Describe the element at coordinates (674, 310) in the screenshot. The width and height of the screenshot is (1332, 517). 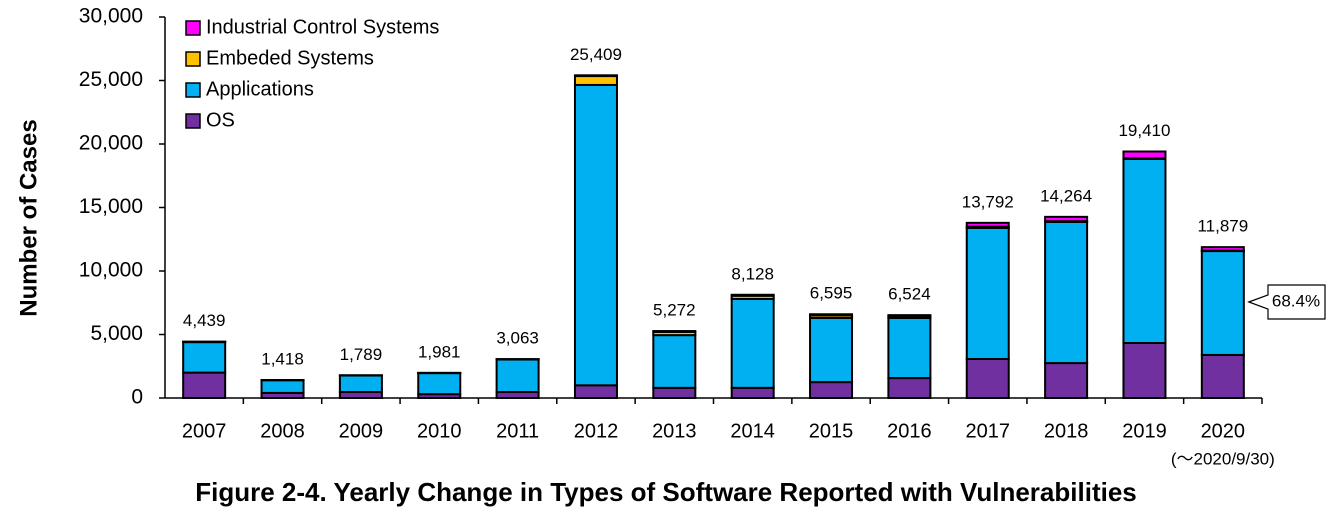
I see `total-label: 5,272` at that location.